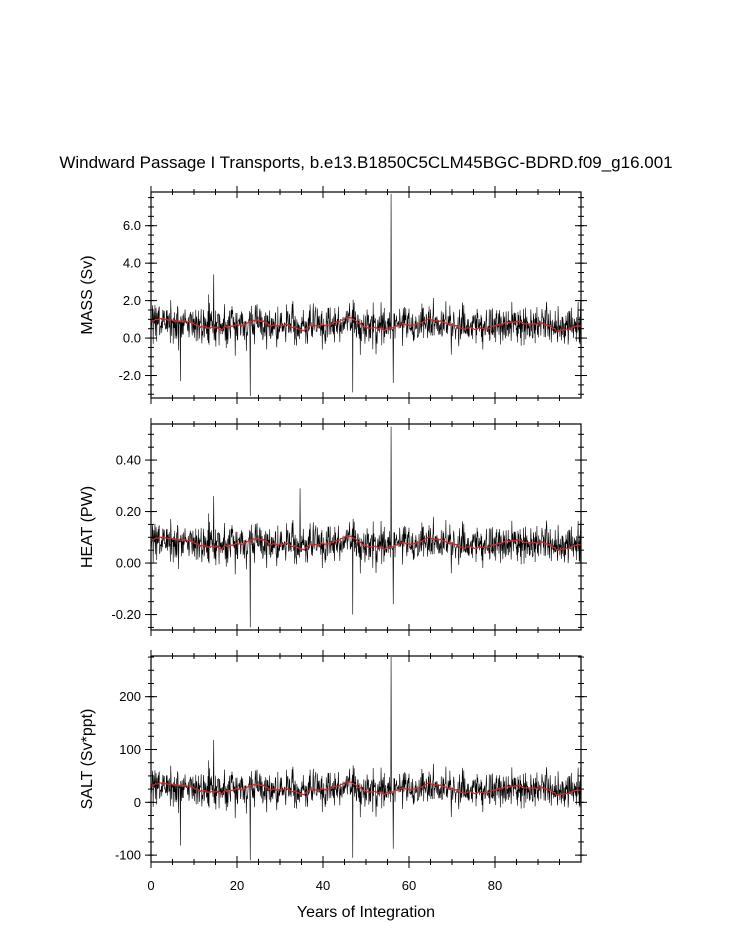  What do you see at coordinates (132, 338) in the screenshot?
I see `y-tick-label-mass: 0.0` at bounding box center [132, 338].